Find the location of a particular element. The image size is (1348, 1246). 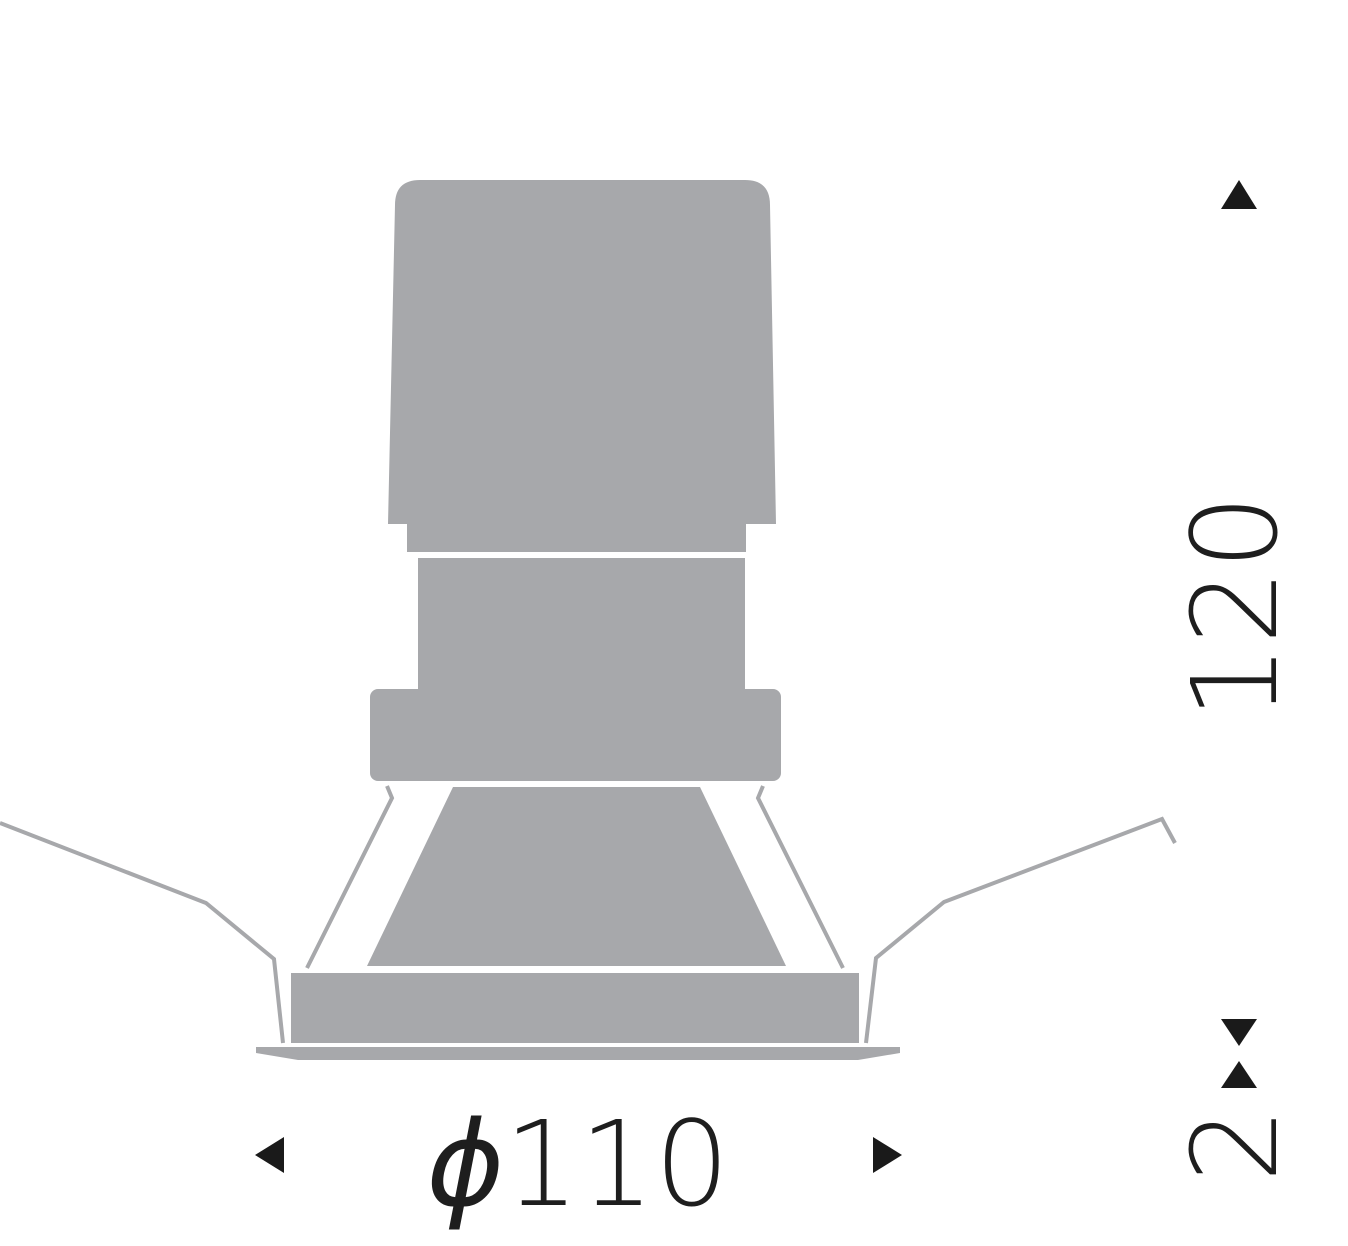

driver-housing is located at coordinates (582, 352).